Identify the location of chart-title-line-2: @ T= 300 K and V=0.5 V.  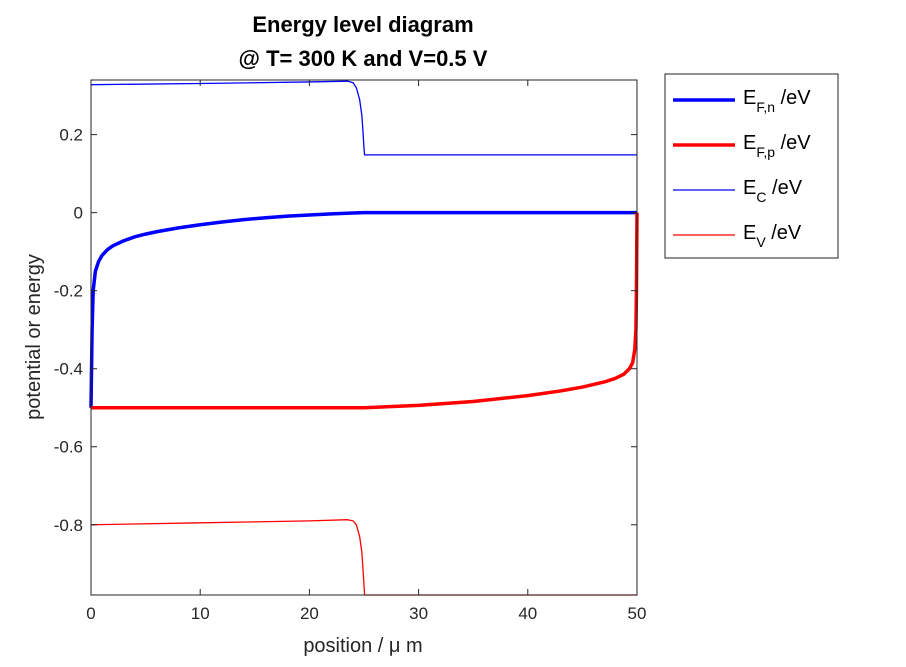
(363, 58).